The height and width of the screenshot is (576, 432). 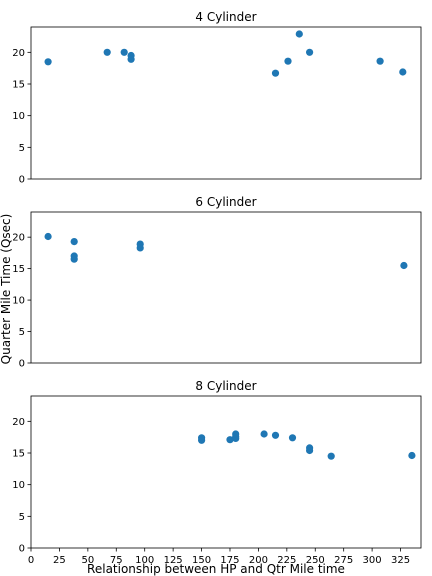 I want to click on panel-title: 6 Cylinder, so click(x=225, y=202).